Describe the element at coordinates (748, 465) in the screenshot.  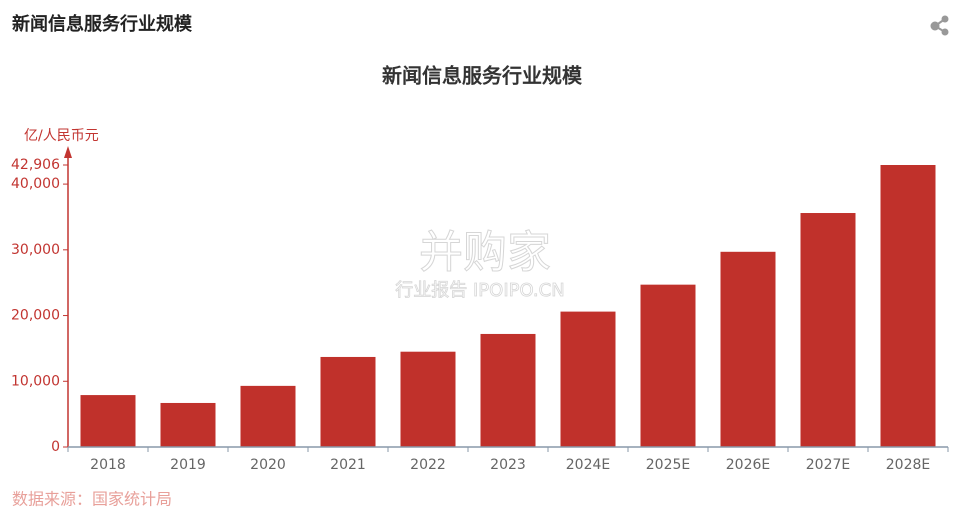
I see `x-tick-label: 2026E` at that location.